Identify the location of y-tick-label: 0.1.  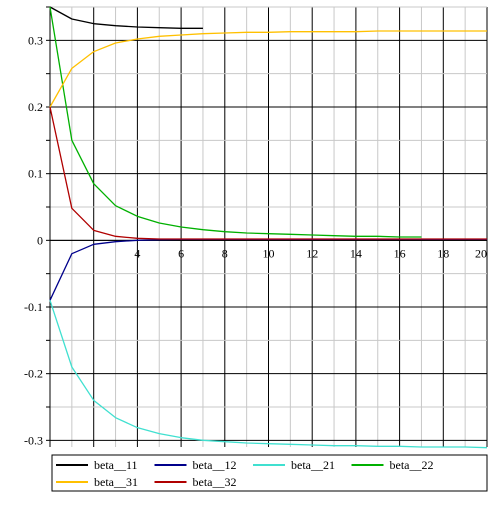
(35, 174).